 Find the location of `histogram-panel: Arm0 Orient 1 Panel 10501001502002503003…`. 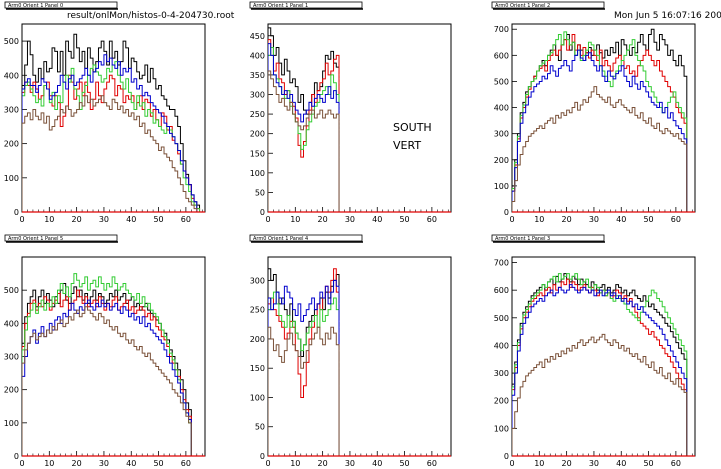

histogram-panel: Arm0 Orient 1 Panel 10501001502002503003… is located at coordinates (350, 112).